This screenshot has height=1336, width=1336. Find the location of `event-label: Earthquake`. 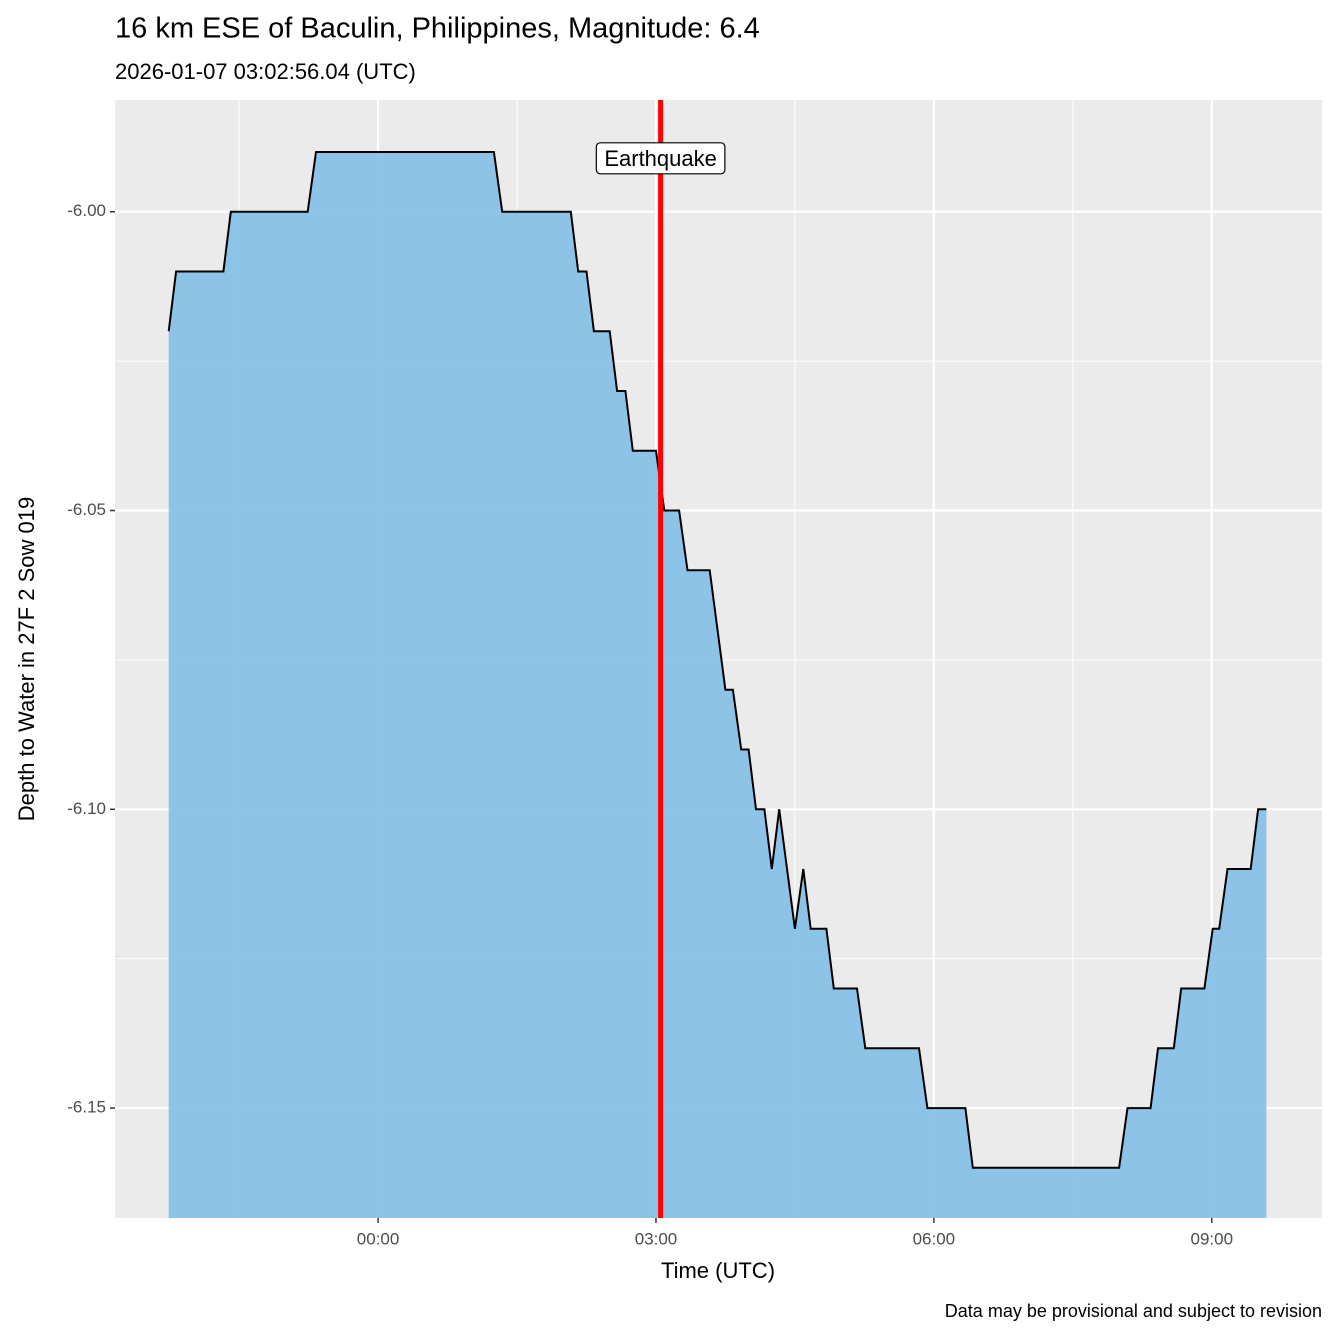

event-label: Earthquake is located at coordinates (660, 158).